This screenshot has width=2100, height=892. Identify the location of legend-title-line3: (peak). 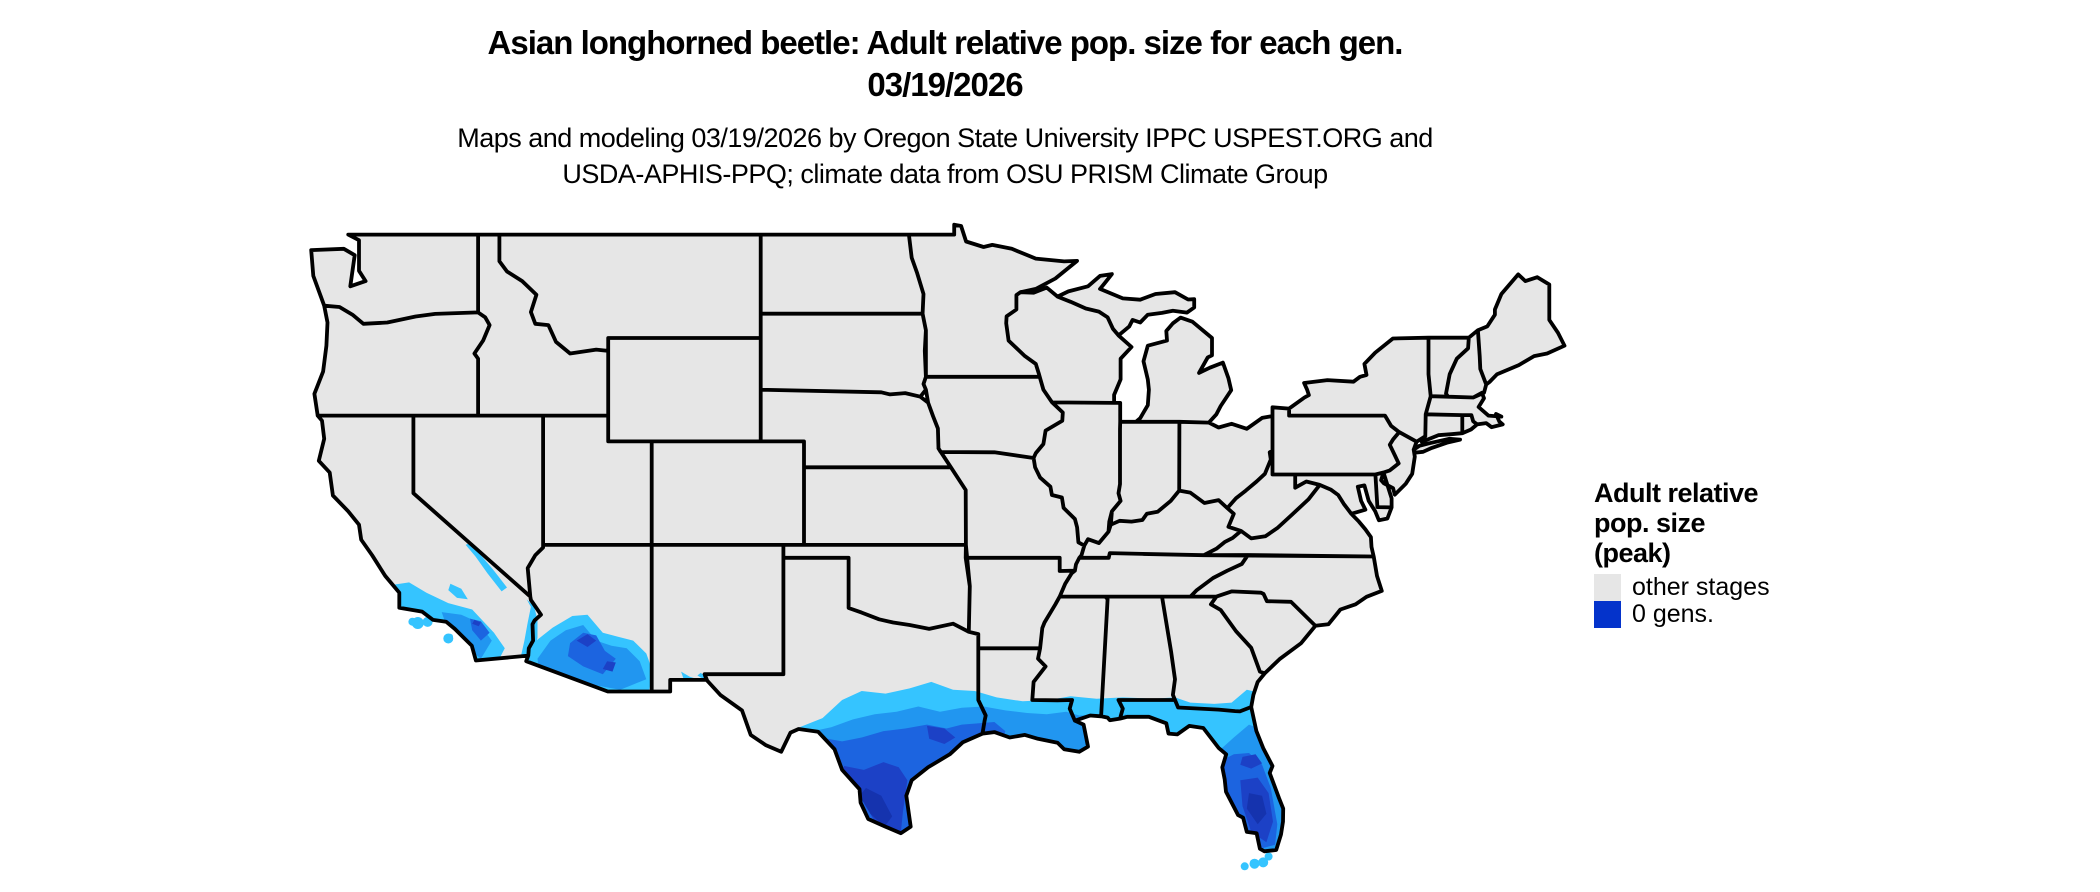
(1632, 553).